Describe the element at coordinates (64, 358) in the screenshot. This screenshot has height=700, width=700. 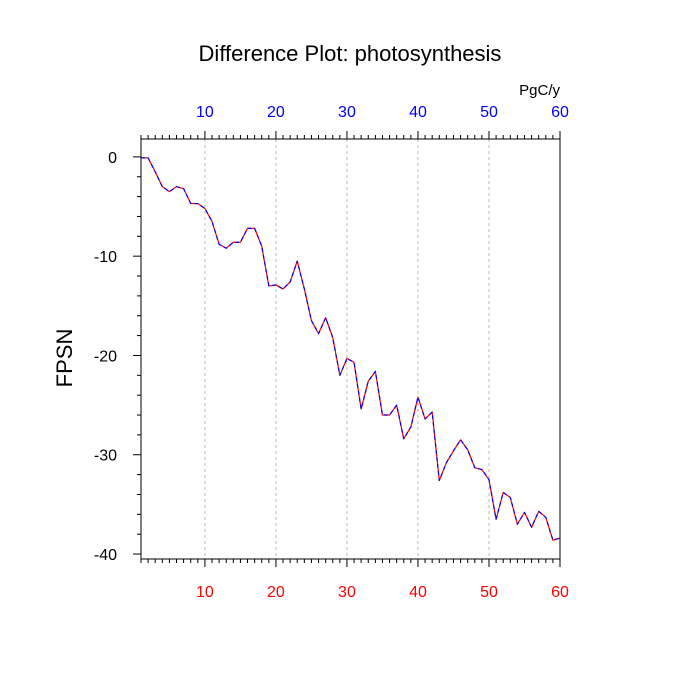
I see `y-axis-label: FPSN` at that location.